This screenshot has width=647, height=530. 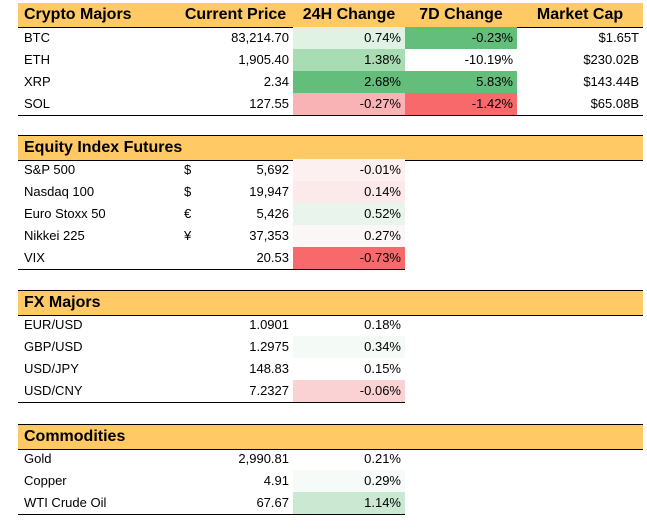 What do you see at coordinates (34, 257) in the screenshot?
I see `index-name: VIX` at bounding box center [34, 257].